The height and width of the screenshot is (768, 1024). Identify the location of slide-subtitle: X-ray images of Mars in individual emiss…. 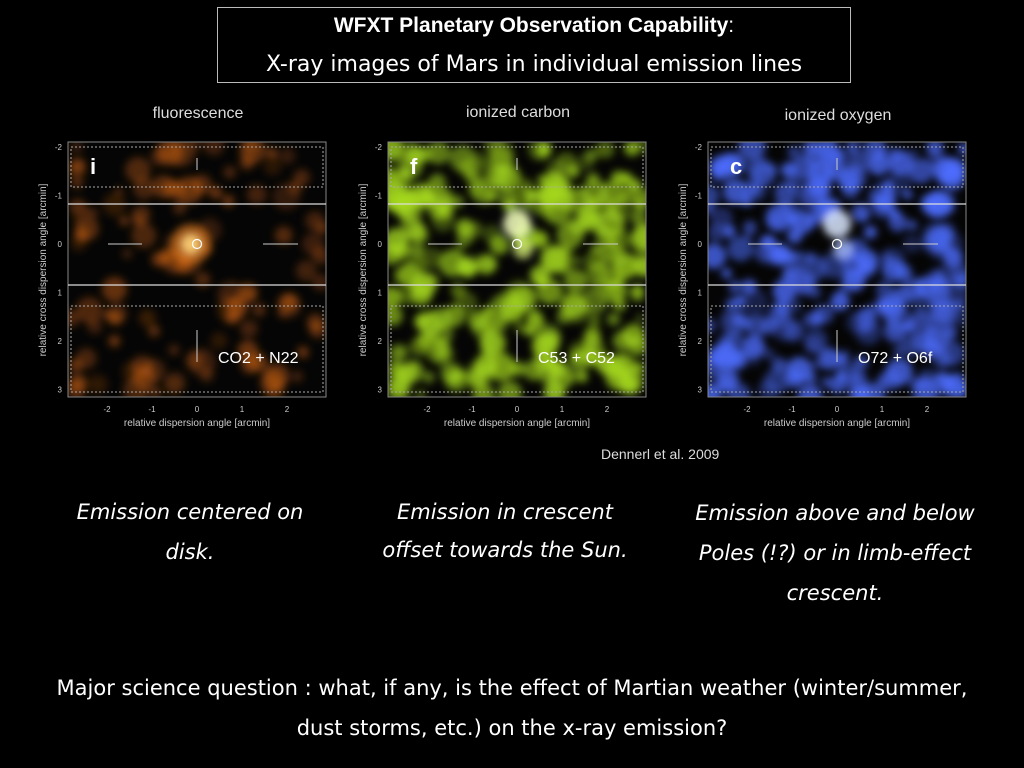
(534, 64).